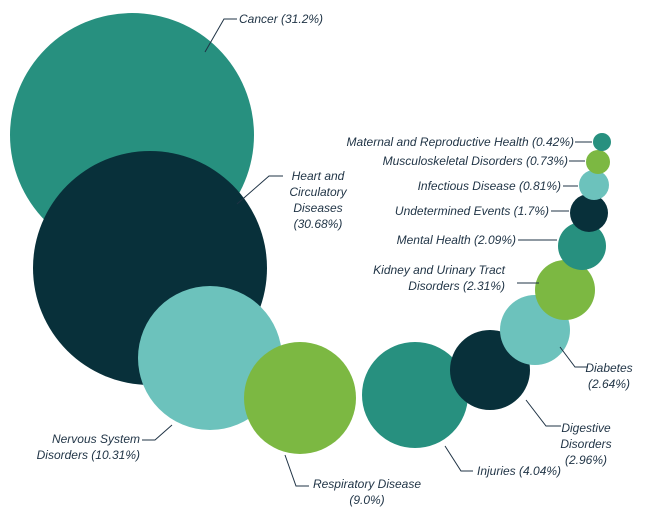  What do you see at coordinates (573, 357) in the screenshot?
I see `leader-line-diabetes` at bounding box center [573, 357].